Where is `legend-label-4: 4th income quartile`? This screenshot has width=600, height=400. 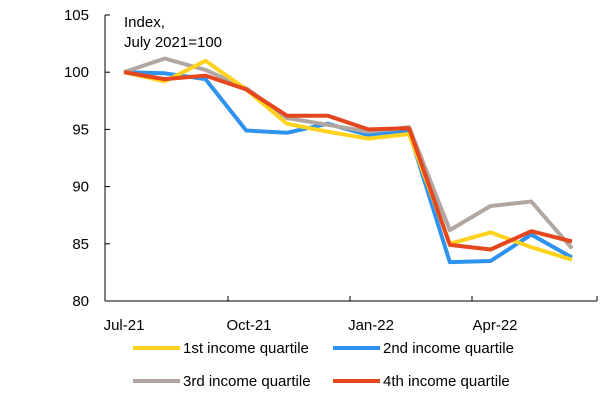 legend-label-4: 4th income quartile is located at coordinates (446, 381).